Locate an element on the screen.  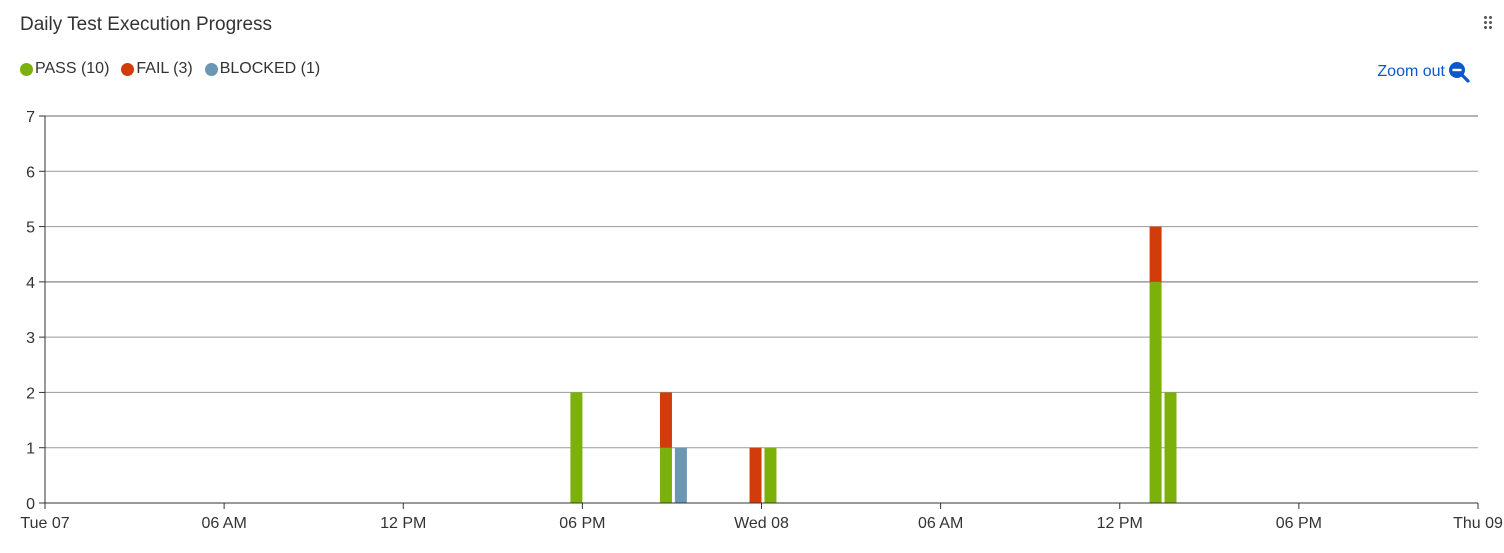
legend-dot-fail is located at coordinates (128, 69).